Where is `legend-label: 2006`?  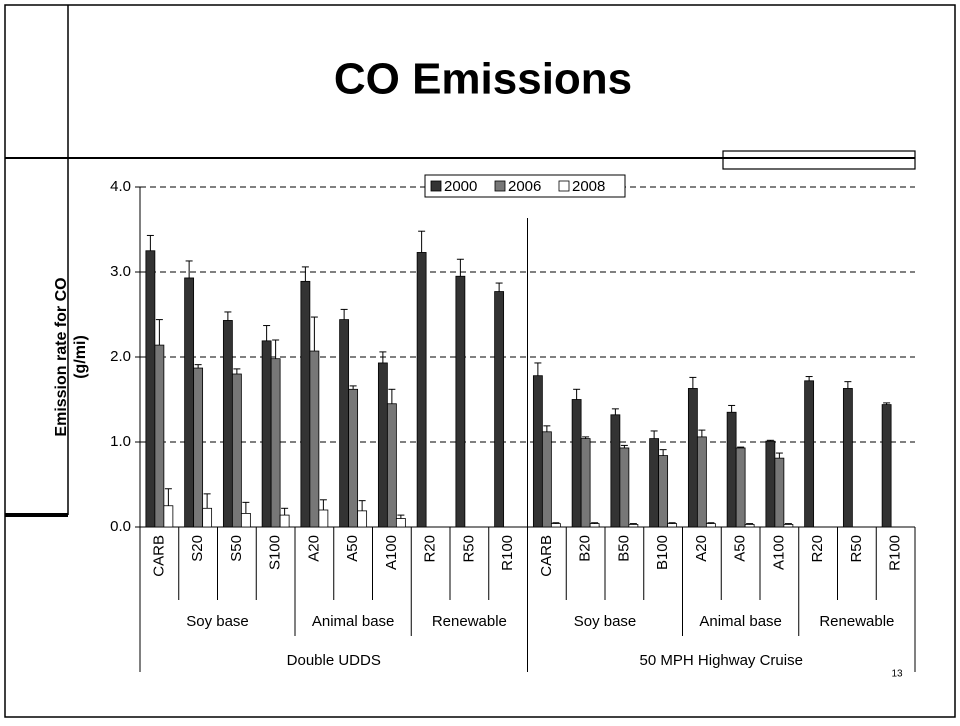 legend-label: 2006 is located at coordinates (524, 186).